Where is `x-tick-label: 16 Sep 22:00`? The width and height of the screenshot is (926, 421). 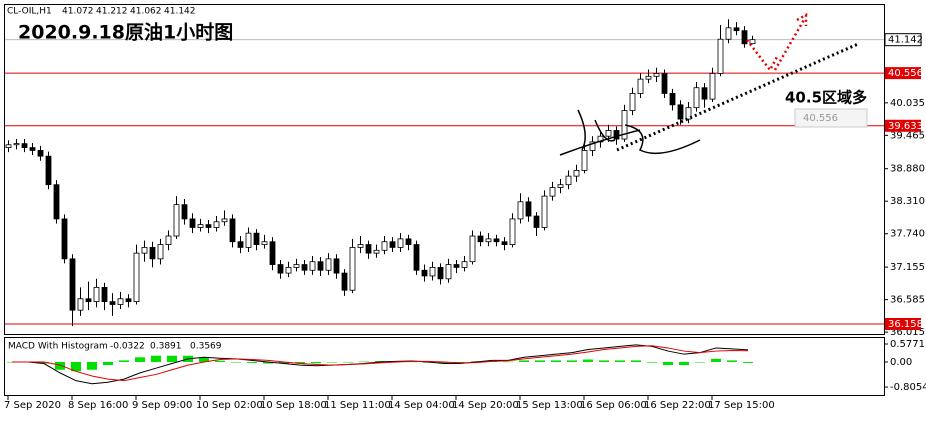 x-tick-label: 16 Sep 22:00 is located at coordinates (677, 405).